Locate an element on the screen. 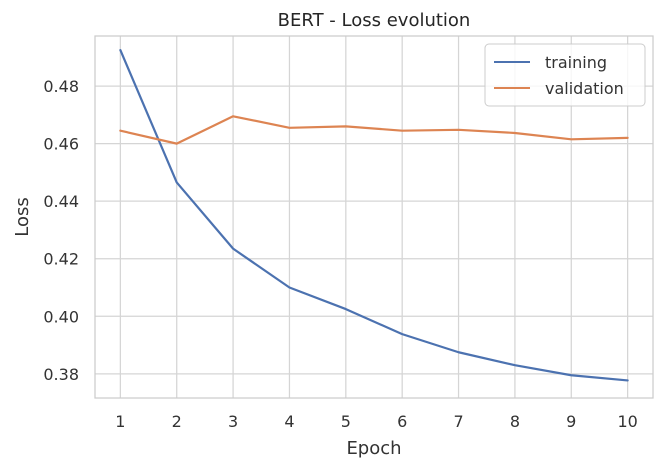 The image size is (664, 470). y-axis-label: Loss is located at coordinates (22, 216).